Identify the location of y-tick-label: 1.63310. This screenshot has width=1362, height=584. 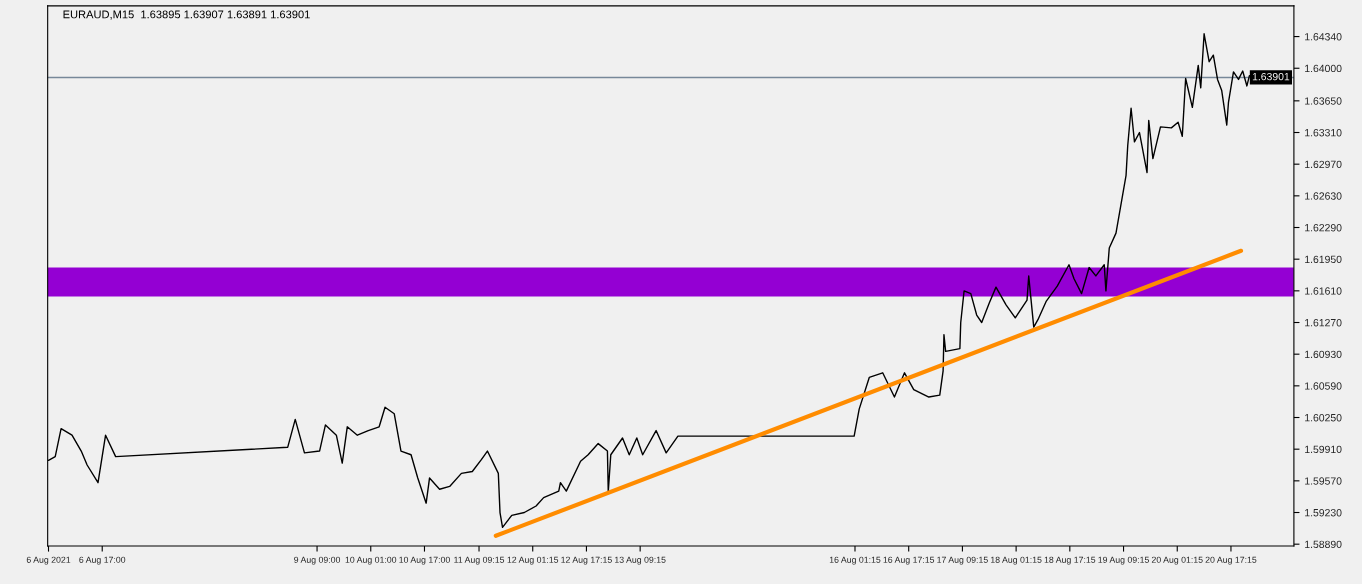
(1323, 133).